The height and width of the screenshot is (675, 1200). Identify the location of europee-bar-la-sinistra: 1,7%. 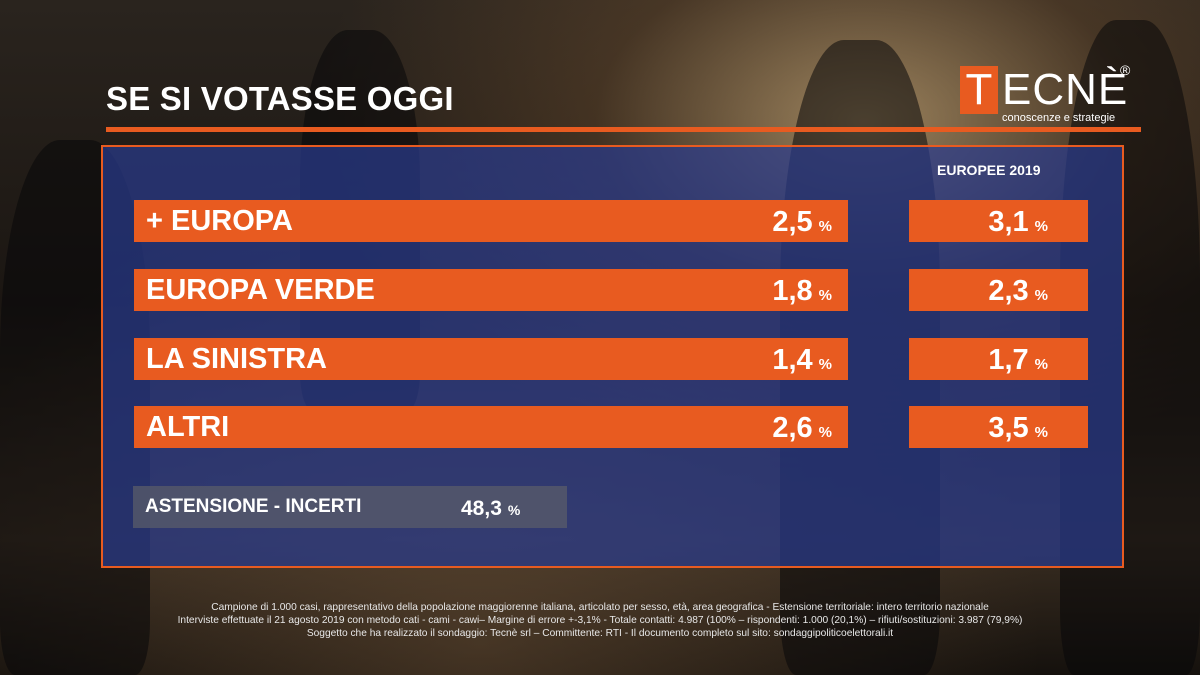
(998, 359).